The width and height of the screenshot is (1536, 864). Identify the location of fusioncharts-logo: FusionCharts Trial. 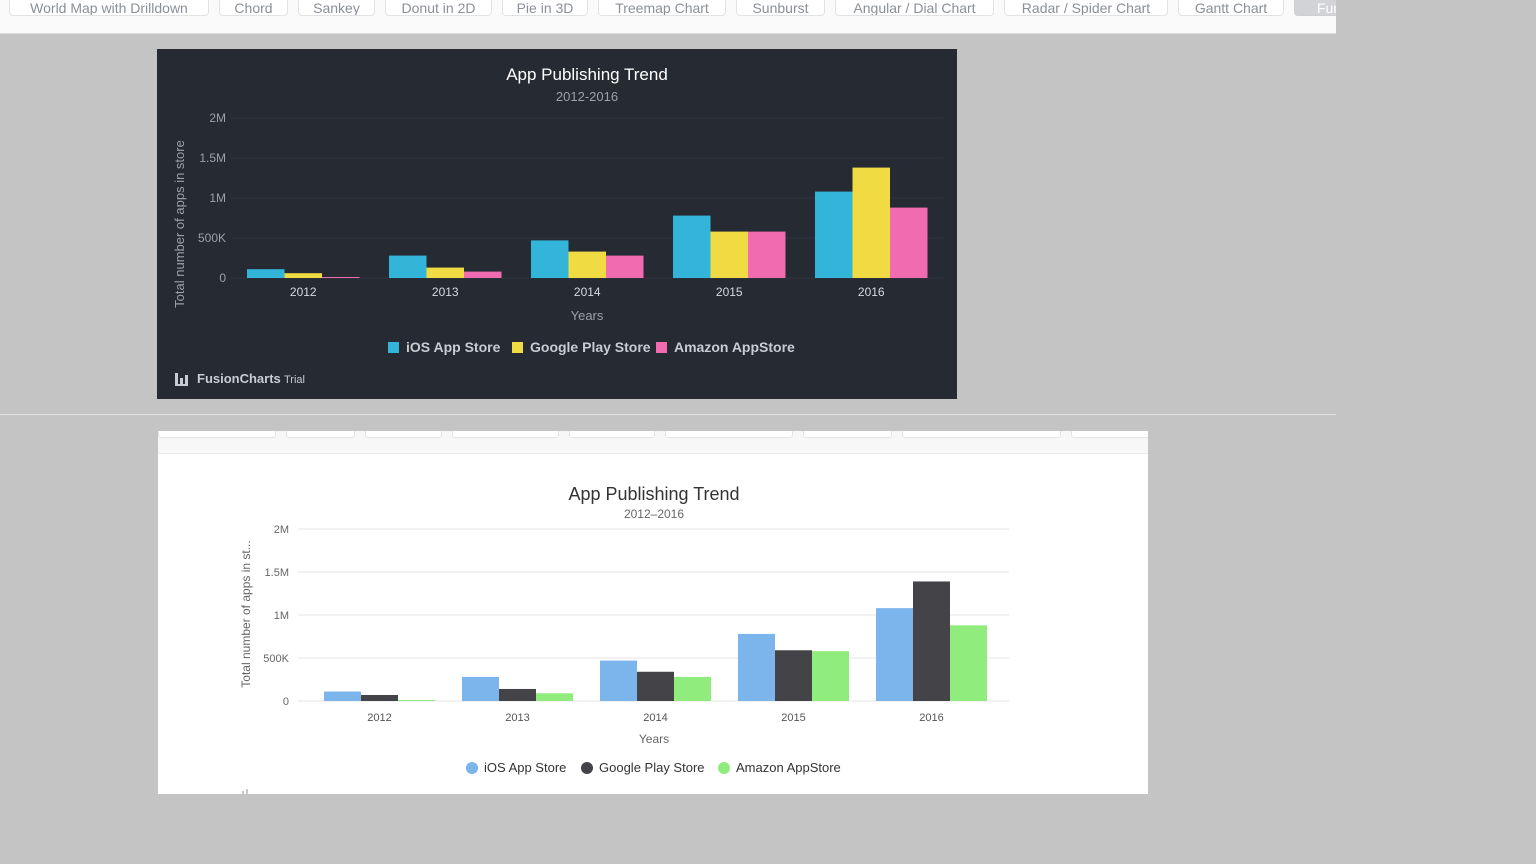
(240, 378).